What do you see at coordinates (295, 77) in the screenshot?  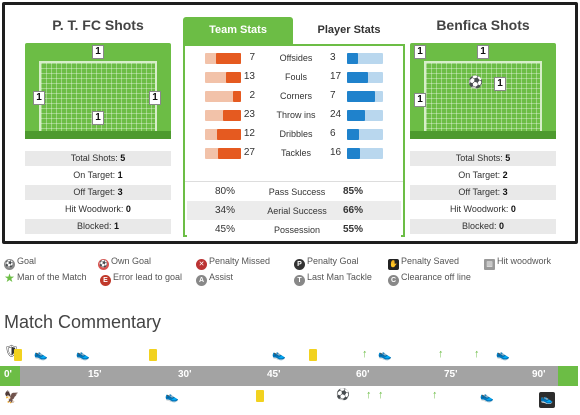 I see `stat-label: Fouls` at bounding box center [295, 77].